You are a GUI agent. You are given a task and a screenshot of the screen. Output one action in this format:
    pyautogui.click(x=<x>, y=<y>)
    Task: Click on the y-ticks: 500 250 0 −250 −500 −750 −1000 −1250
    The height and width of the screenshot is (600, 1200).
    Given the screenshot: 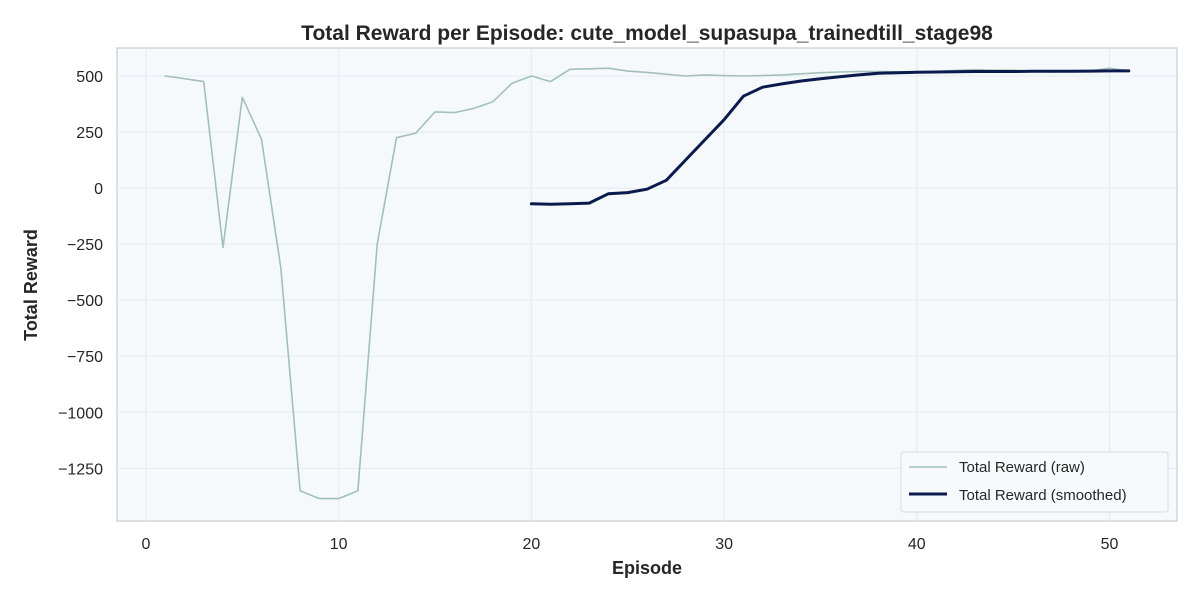 What is the action you would take?
    pyautogui.click(x=80, y=273)
    